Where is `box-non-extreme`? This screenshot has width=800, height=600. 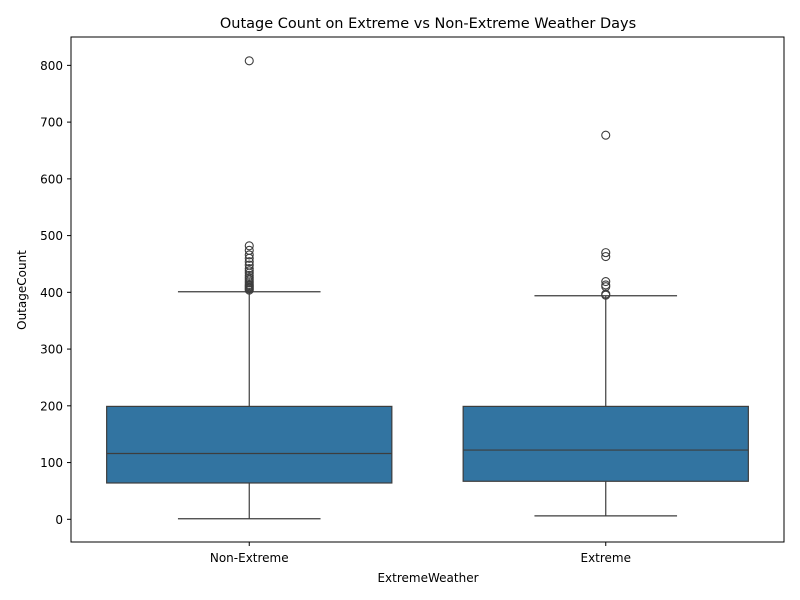
box-non-extreme is located at coordinates (249, 444).